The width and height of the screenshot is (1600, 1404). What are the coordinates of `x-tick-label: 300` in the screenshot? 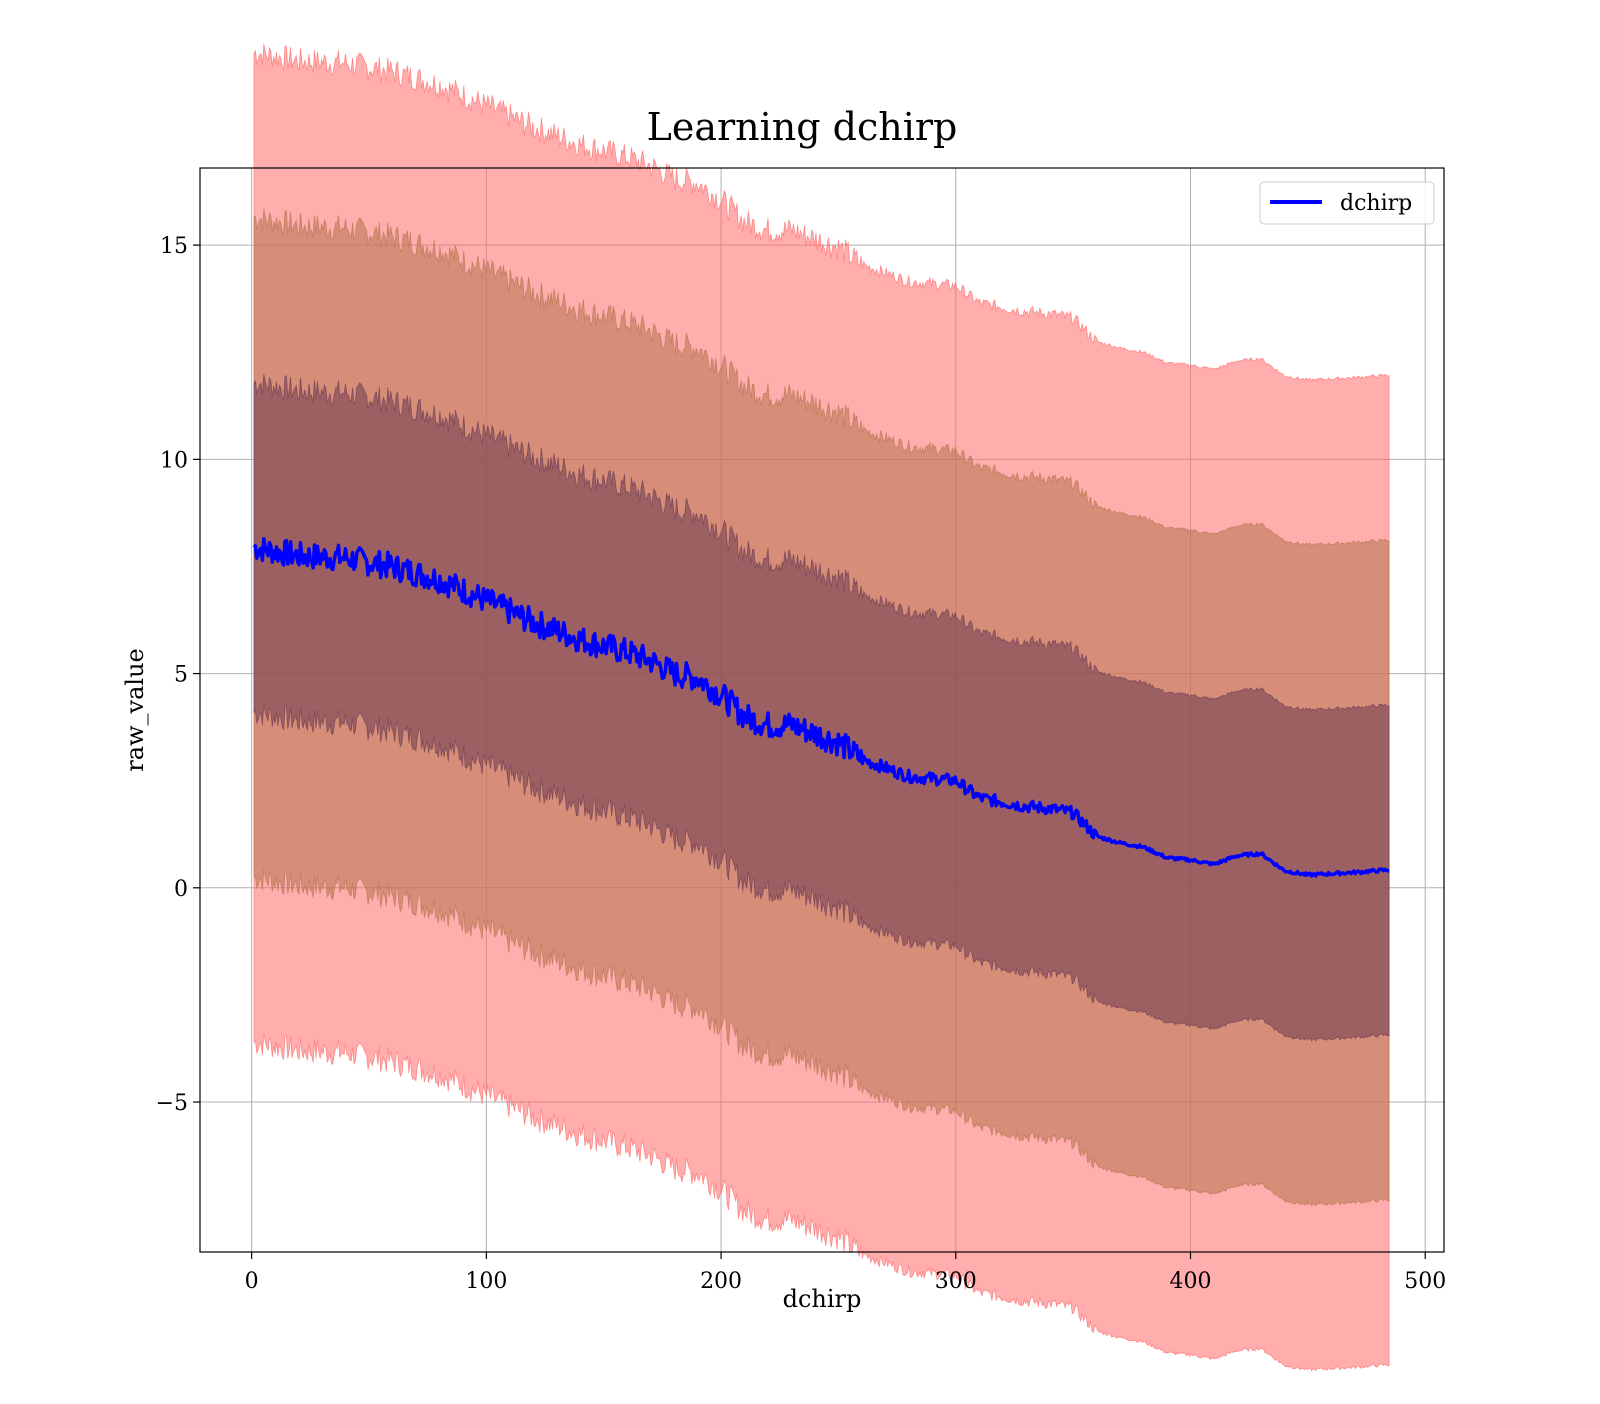 It's located at (956, 1281).